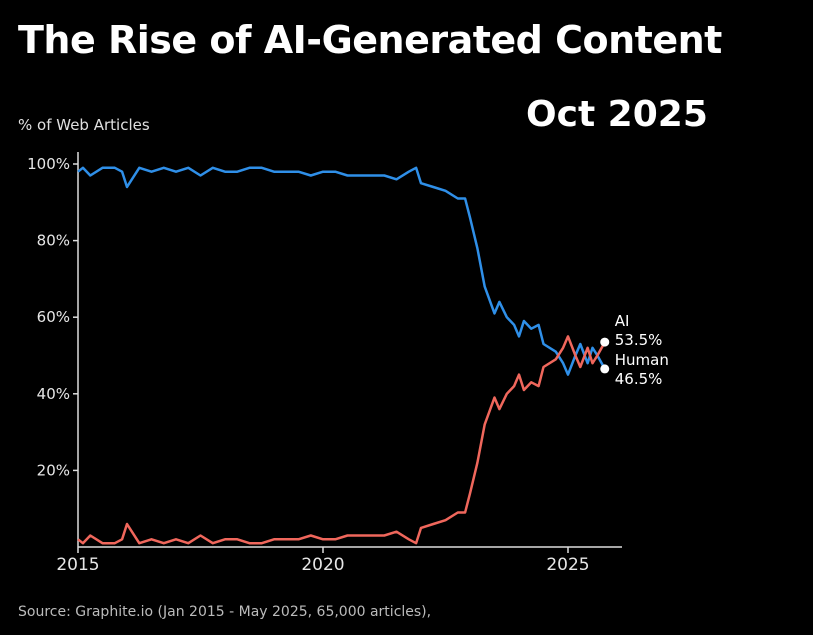 The height and width of the screenshot is (635, 813). What do you see at coordinates (77, 565) in the screenshot?
I see `x-tick-label: 2015` at bounding box center [77, 565].